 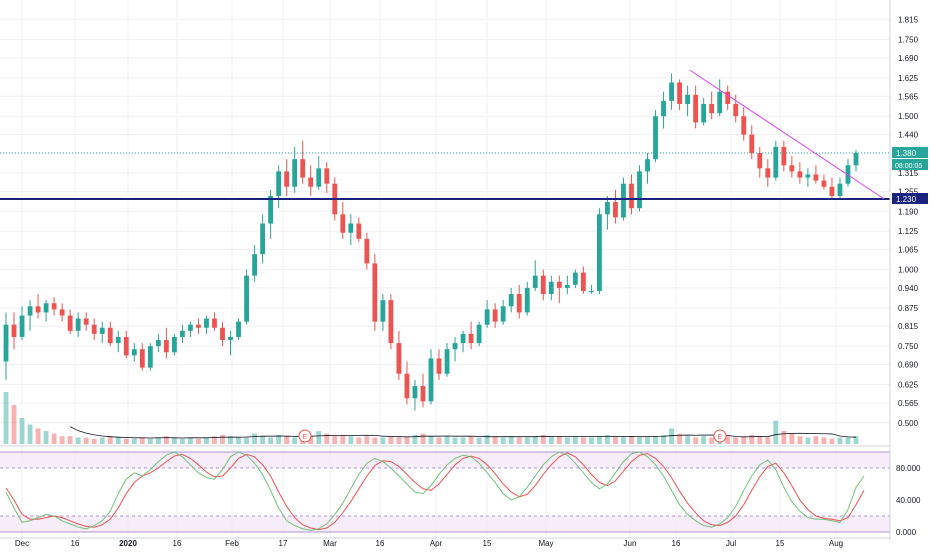 I want to click on price-tick-label: 0.625, so click(x=908, y=384).